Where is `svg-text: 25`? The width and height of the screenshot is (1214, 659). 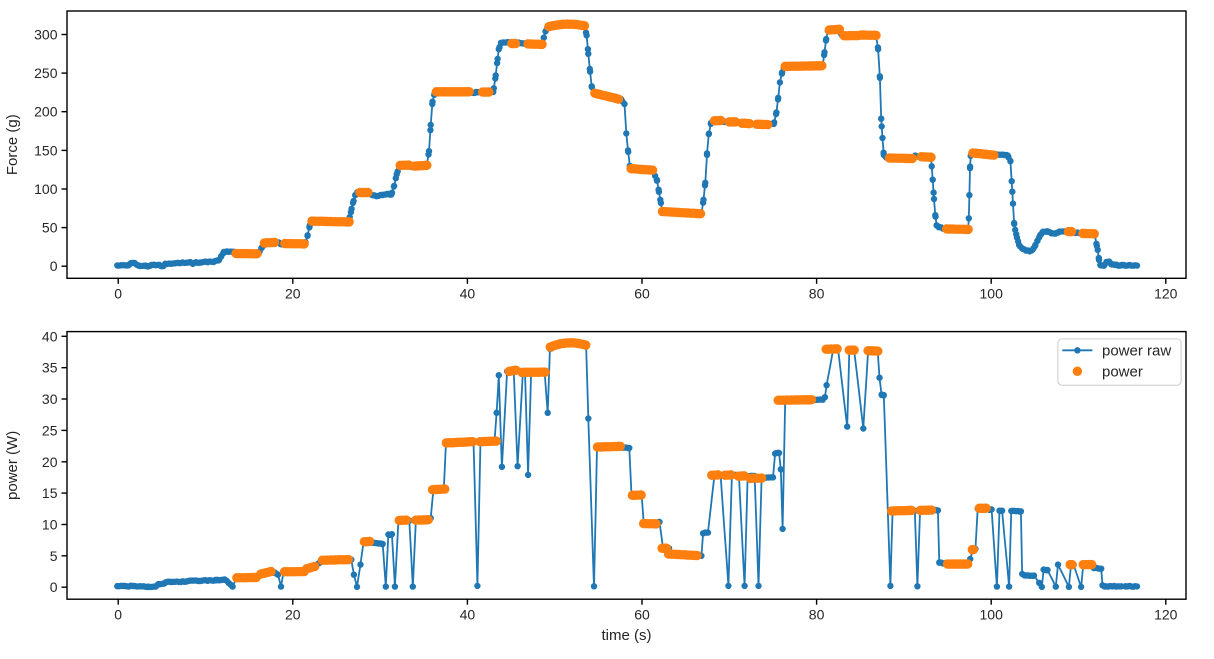
svg-text: 25 is located at coordinates (50, 430).